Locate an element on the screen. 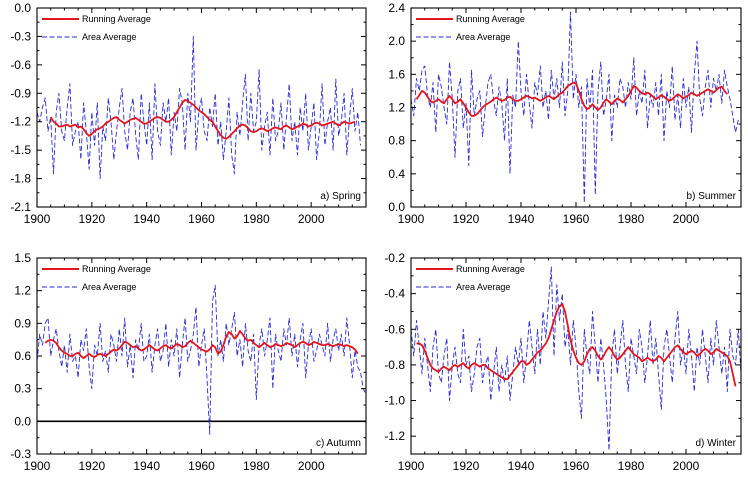 The width and height of the screenshot is (748, 480). autumn-x-tick-label: 2000 is located at coordinates (311, 466).